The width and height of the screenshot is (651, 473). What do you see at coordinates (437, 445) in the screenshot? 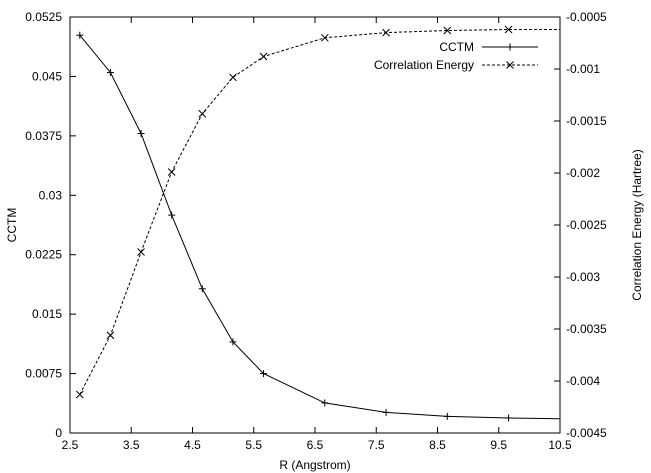
I see `x-tick-label: 8.5` at bounding box center [437, 445].